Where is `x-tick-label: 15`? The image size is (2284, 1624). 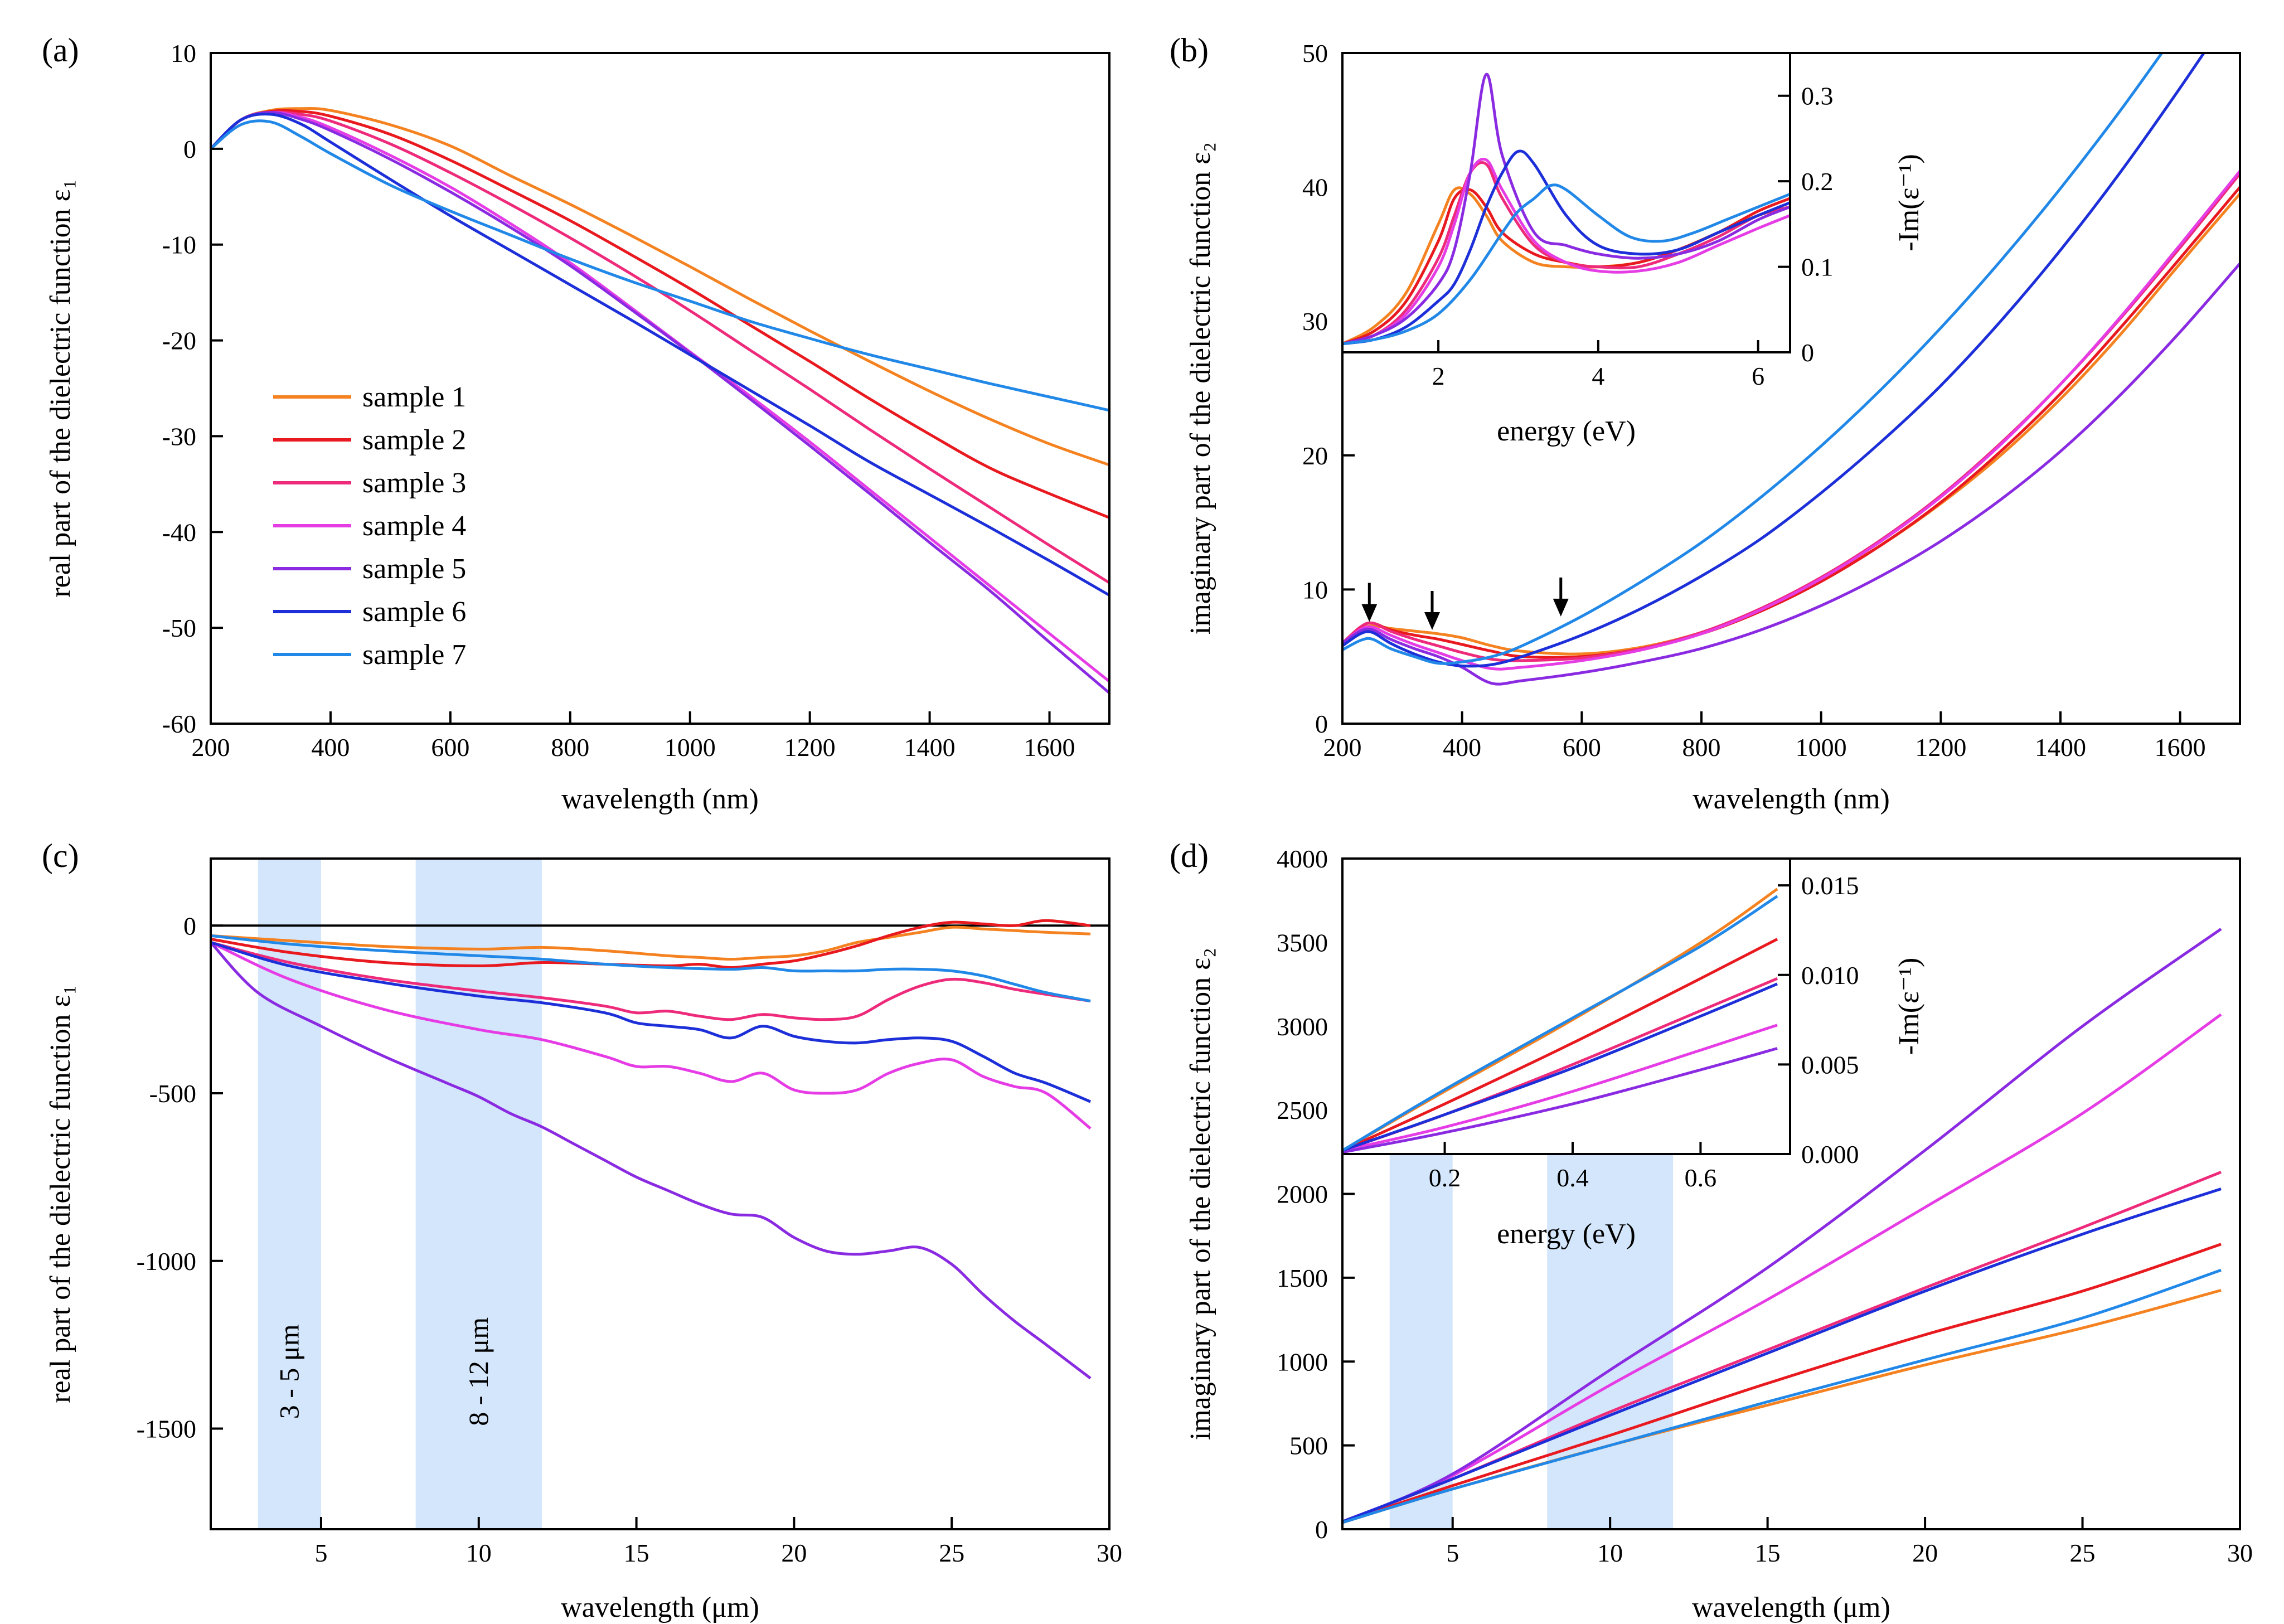 x-tick-label: 15 is located at coordinates (1768, 1553).